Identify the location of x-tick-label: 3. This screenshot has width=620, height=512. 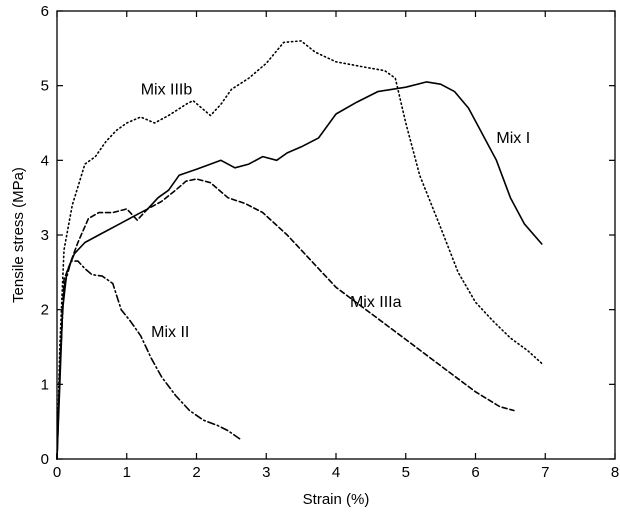
(266, 472).